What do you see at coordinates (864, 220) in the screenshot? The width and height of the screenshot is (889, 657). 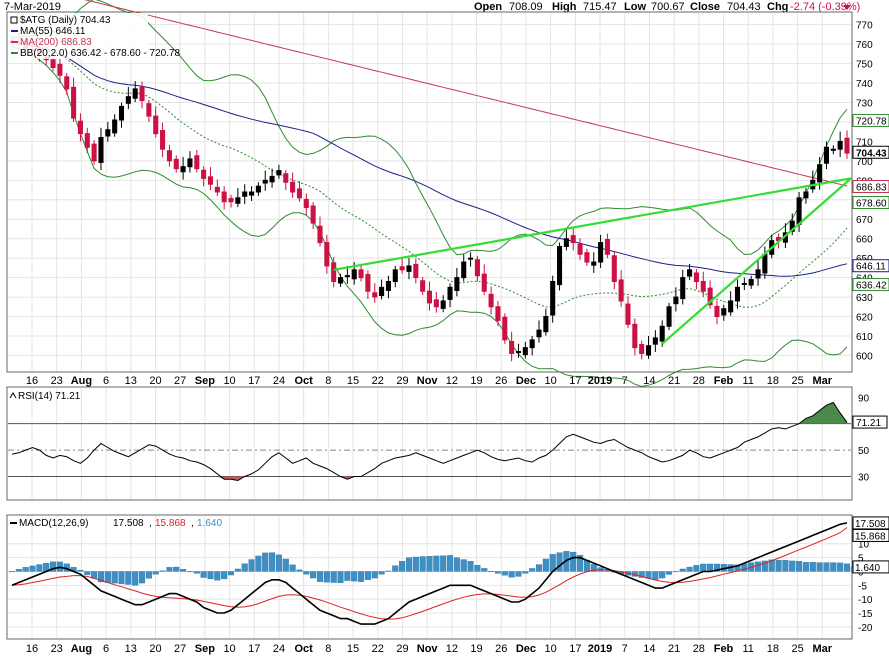 I see `y-tick-label: 670` at bounding box center [864, 220].